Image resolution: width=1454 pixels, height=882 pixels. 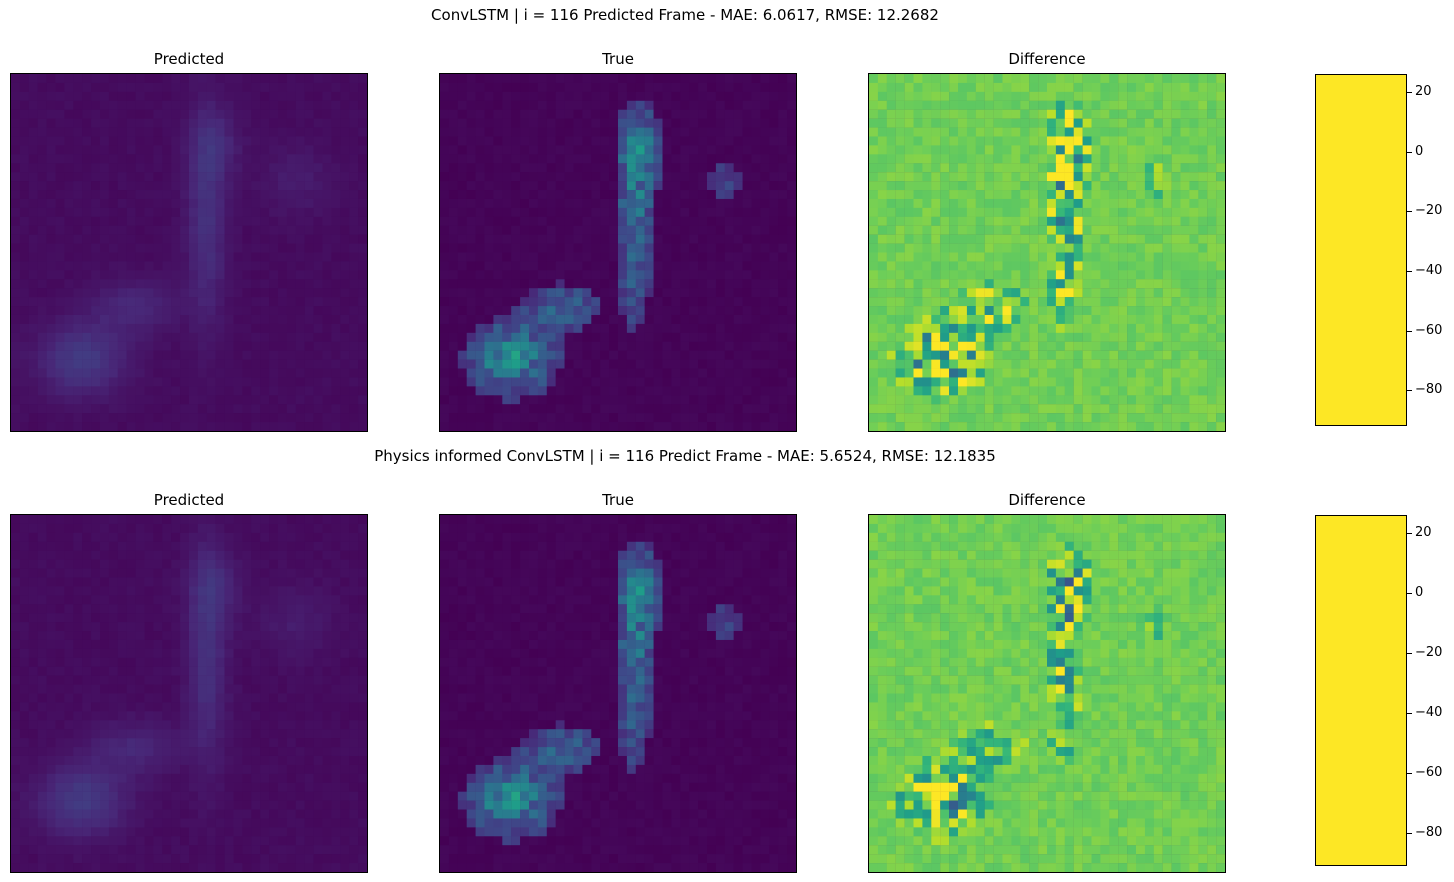 I want to click on row1-colorbar, so click(x=1361, y=250).